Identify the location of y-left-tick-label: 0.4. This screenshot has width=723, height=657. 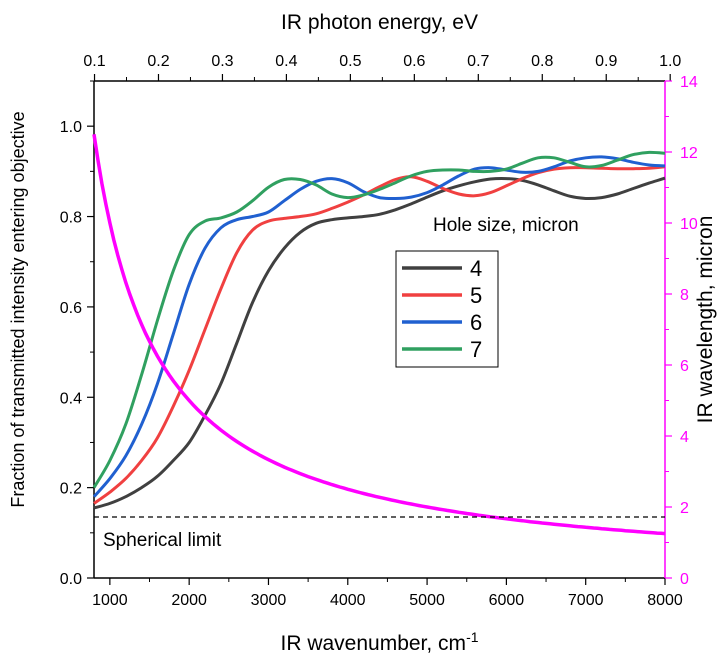
(71, 398).